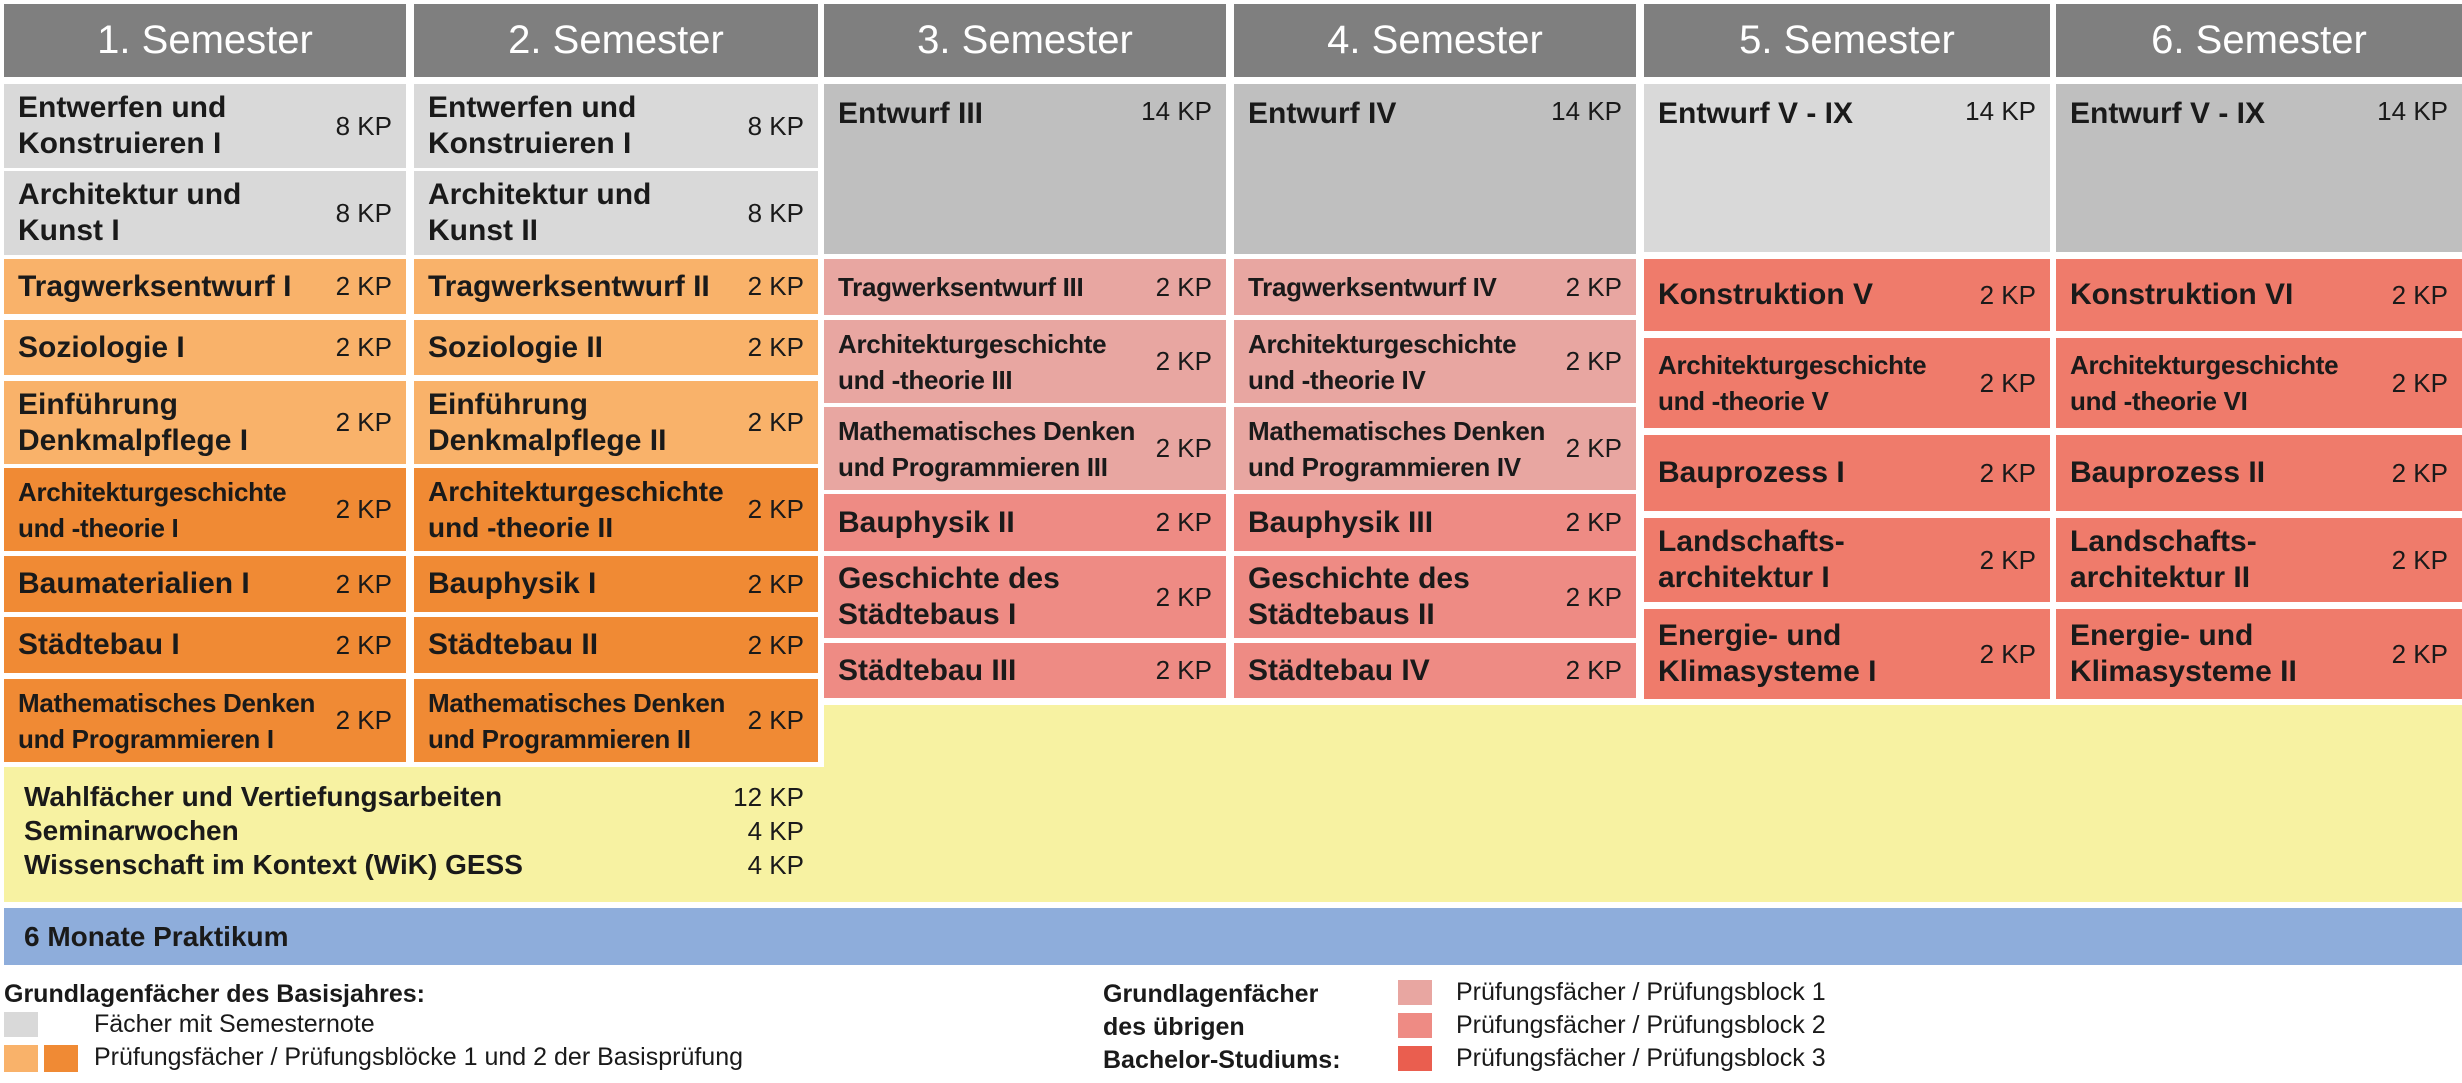 This screenshot has height=1083, width=2462. I want to click on course-cell: Bauphysik III 2 KP, so click(1435, 522).